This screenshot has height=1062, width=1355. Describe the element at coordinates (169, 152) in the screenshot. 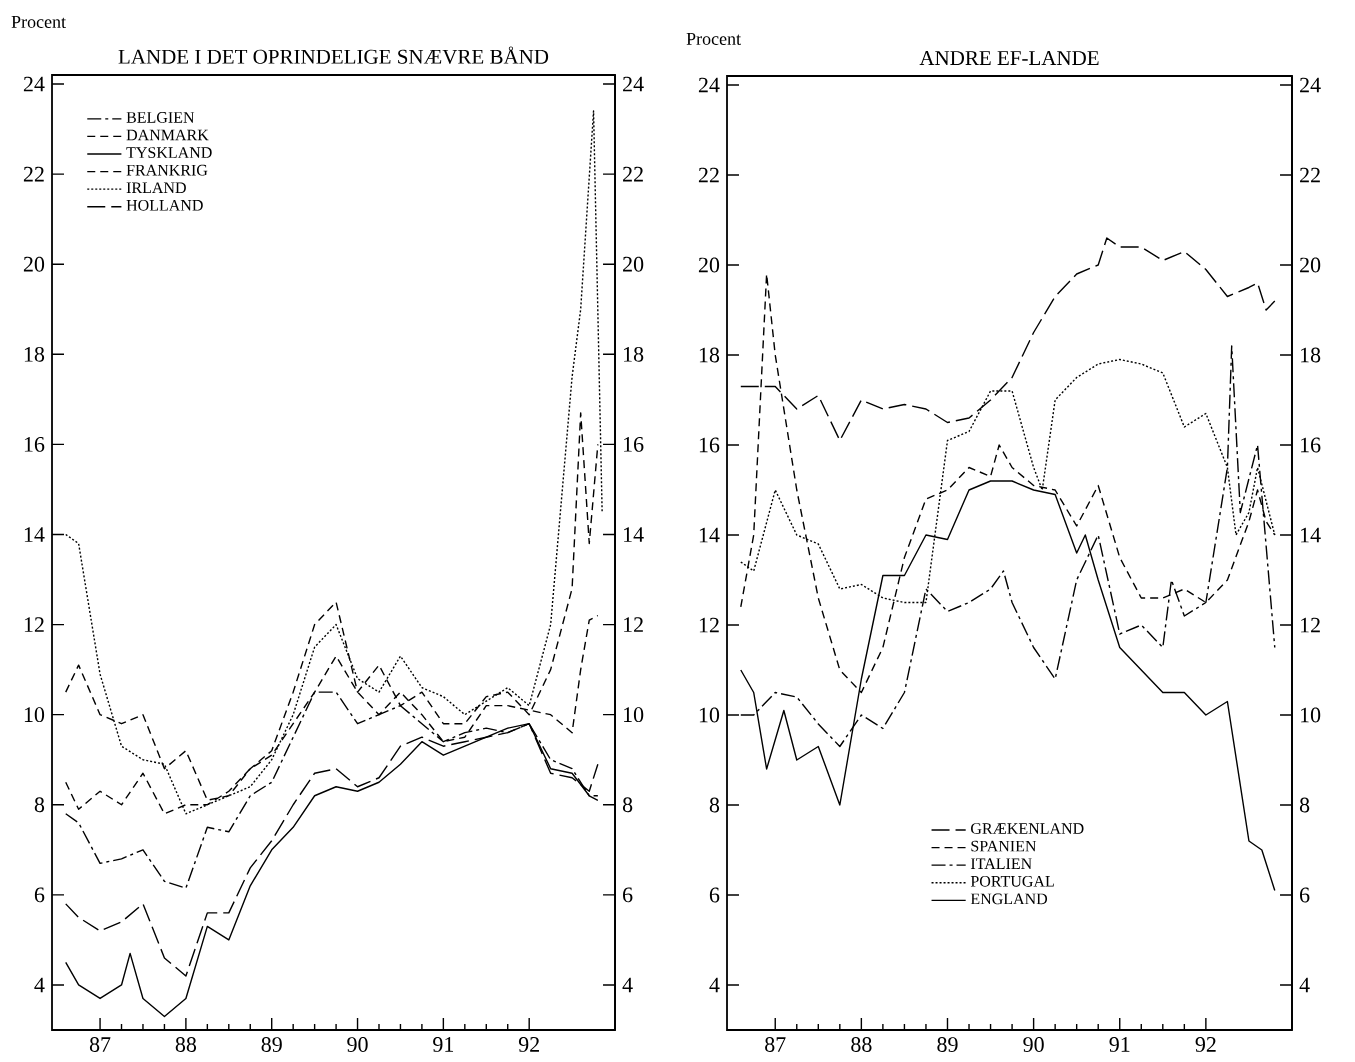

I see `legend-label: TYSKLAND` at that location.